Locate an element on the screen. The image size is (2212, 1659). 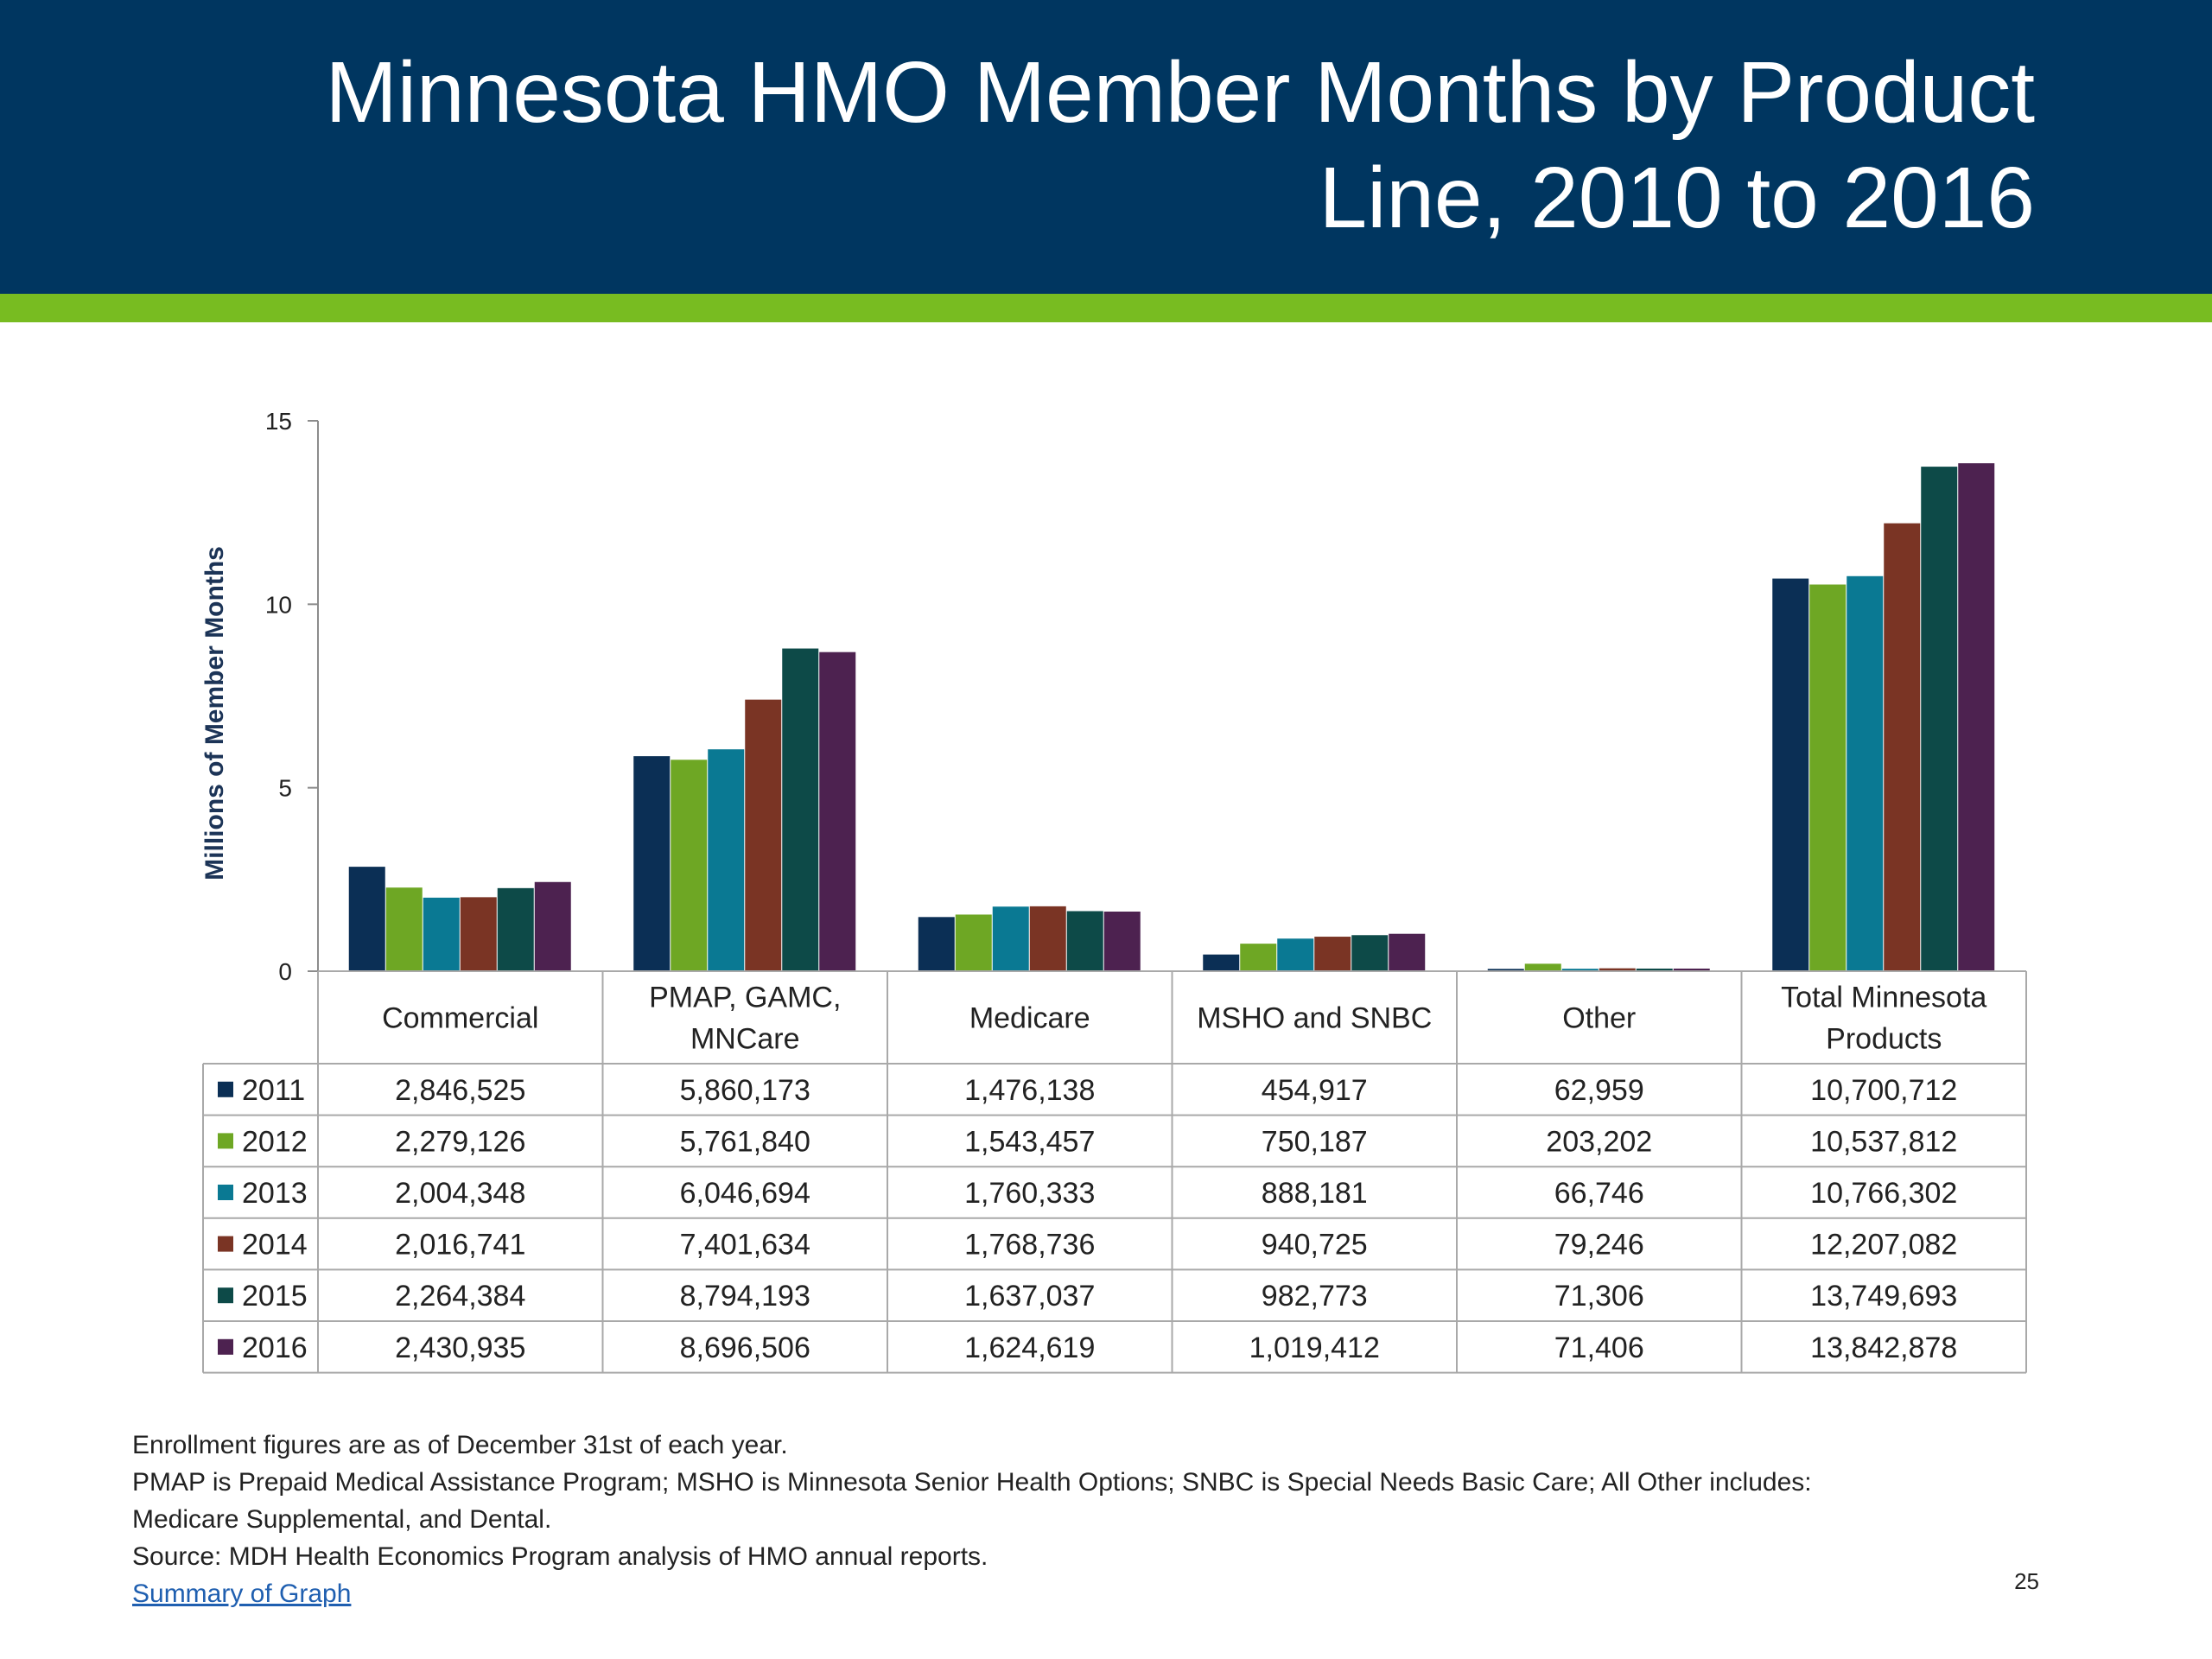
category-label: Total Minnesota is located at coordinates (1883, 998).